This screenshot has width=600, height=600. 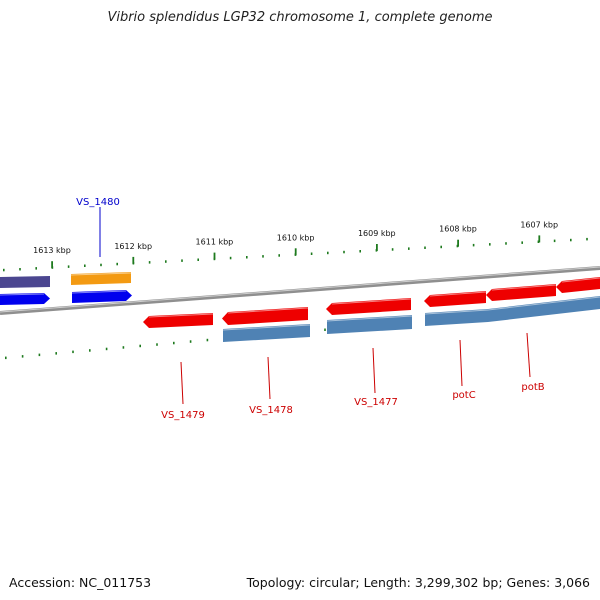 I want to click on cds-arrow-vs1478, so click(x=265, y=316).